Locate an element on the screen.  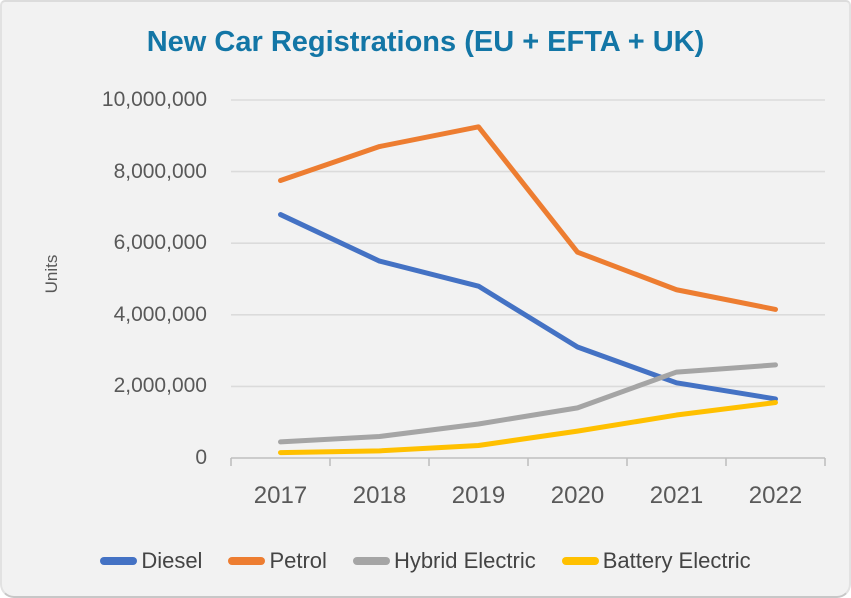
y-tick-label-4m: 4,000,000 is located at coordinates (160, 314).